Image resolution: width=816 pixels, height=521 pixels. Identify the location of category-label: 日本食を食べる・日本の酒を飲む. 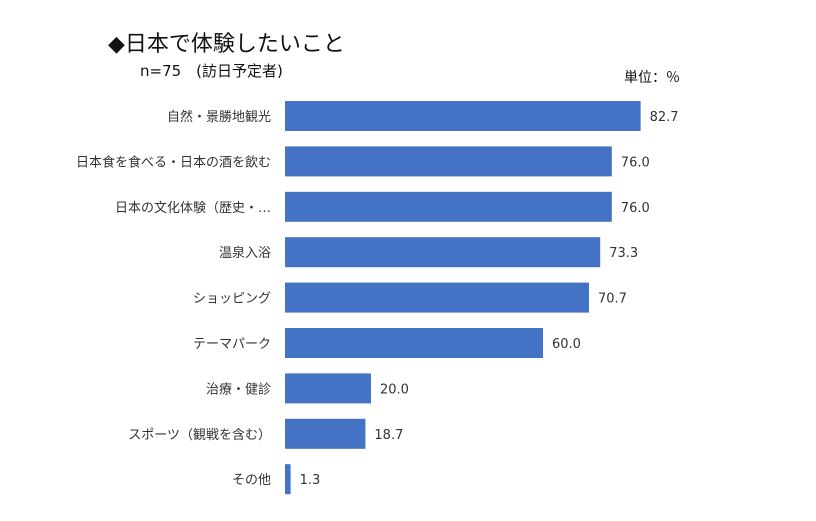
(173, 162).